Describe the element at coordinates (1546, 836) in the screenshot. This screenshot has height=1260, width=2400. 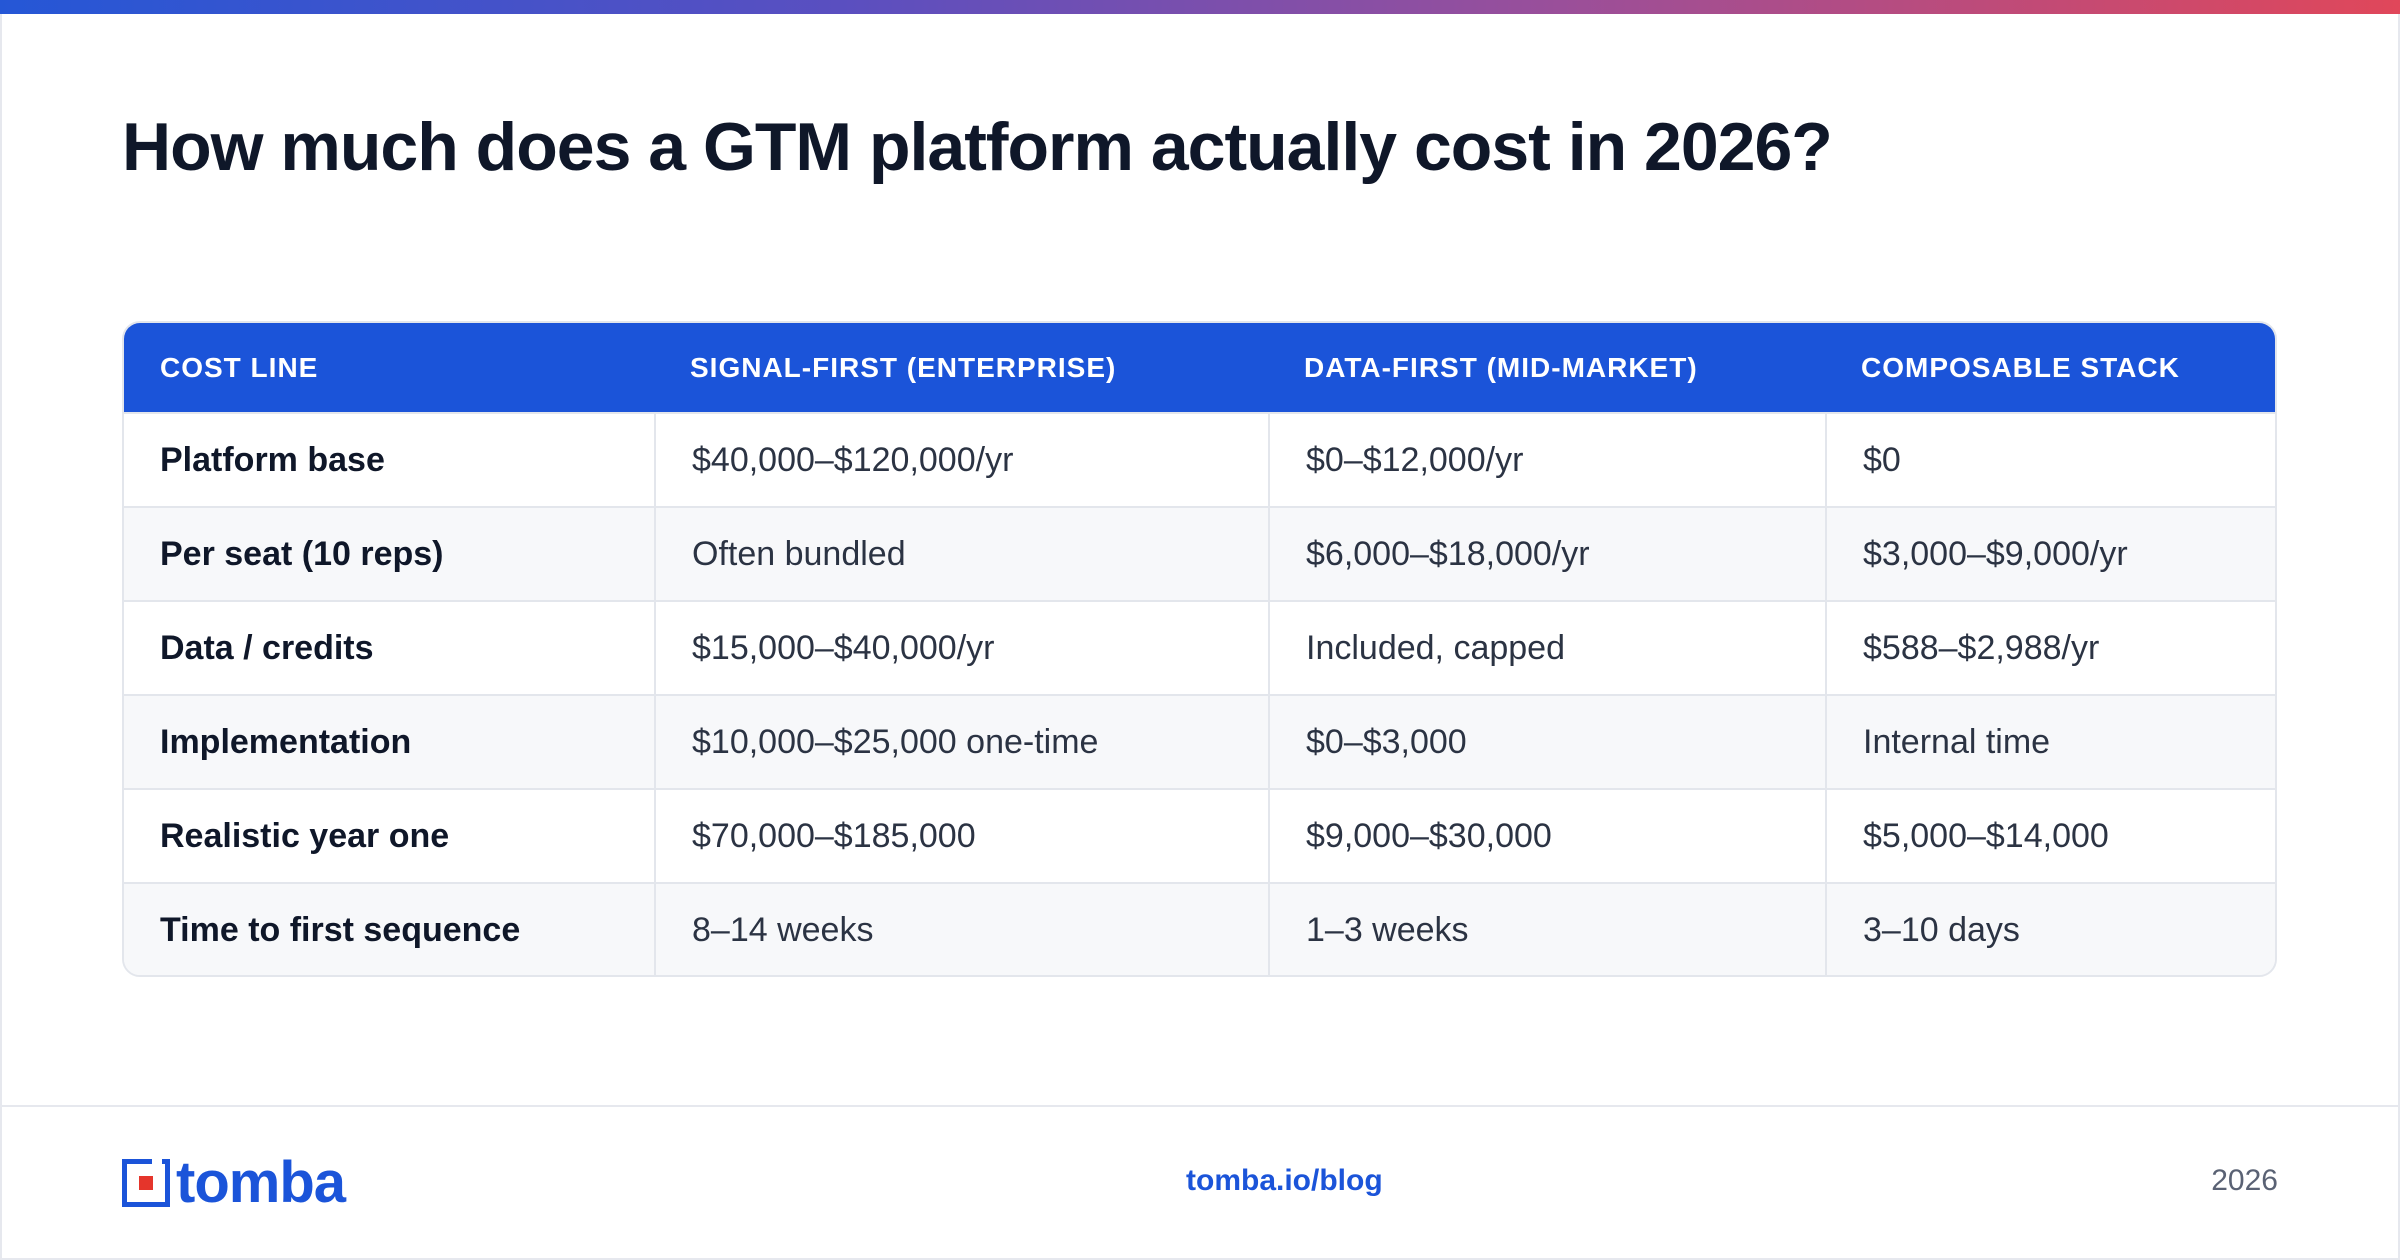
I see `cell-data-first: $9,000–$30,000` at that location.